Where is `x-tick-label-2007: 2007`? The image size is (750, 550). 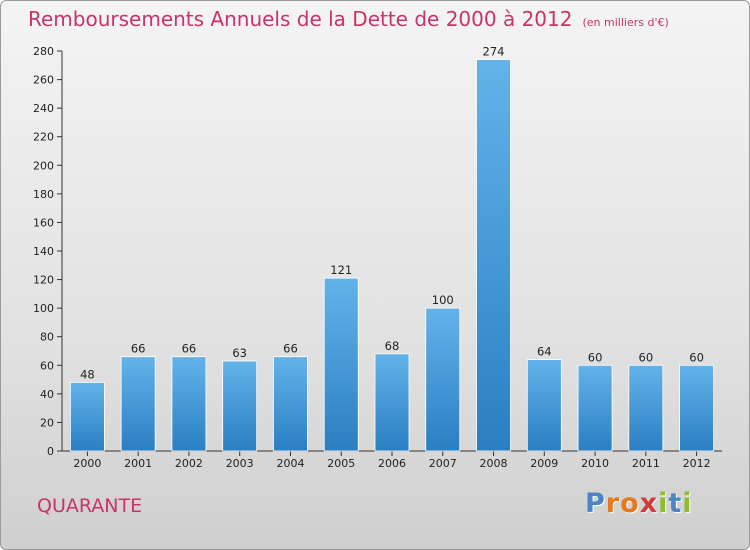 x-tick-label-2007: 2007 is located at coordinates (443, 463).